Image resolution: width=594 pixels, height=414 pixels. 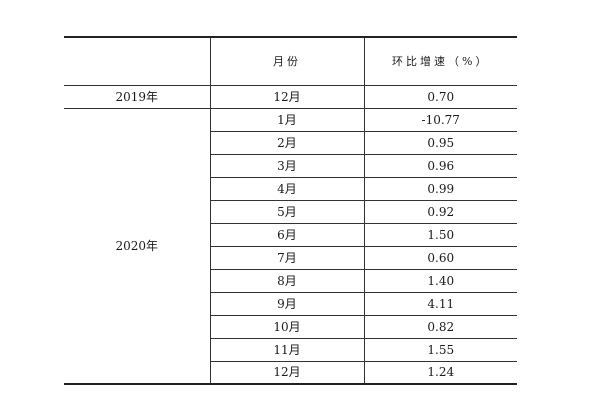 I want to click on rate-cell: 1.50, so click(x=440, y=235).